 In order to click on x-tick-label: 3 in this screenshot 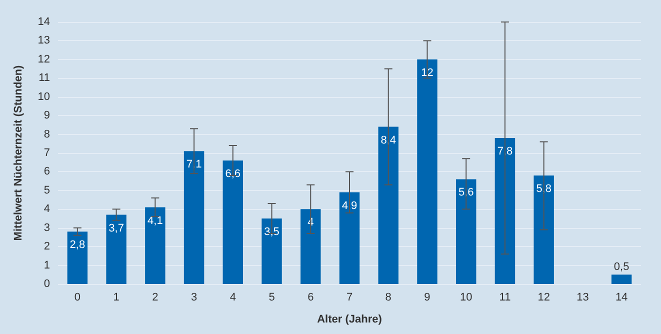, I will do `click(194, 298)`.